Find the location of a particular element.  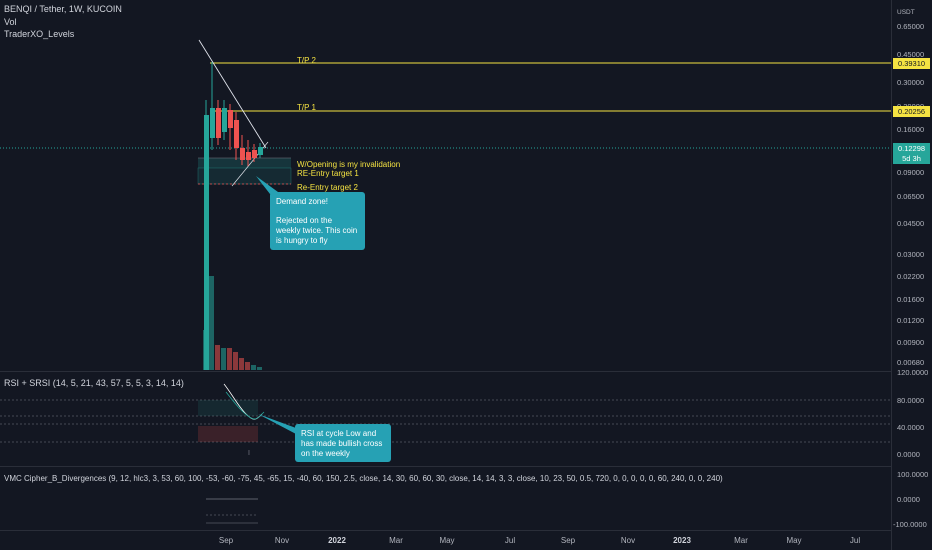

reentry1-label: RE-Entry target 1 is located at coordinates (328, 173).